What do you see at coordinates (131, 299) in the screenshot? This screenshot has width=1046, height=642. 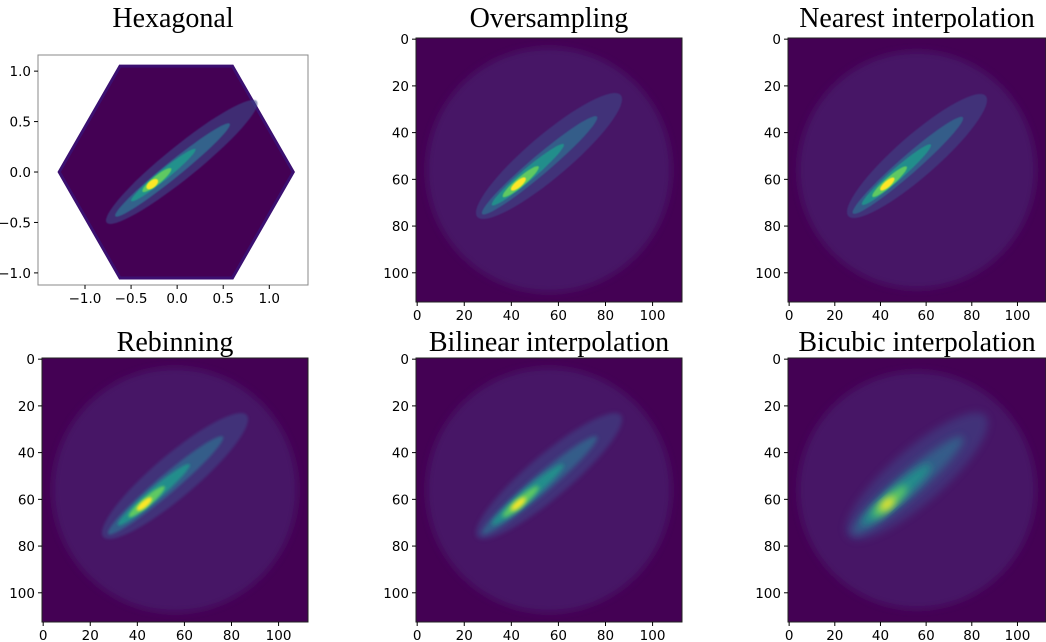 I see `x-tick-label: −0.5` at bounding box center [131, 299].